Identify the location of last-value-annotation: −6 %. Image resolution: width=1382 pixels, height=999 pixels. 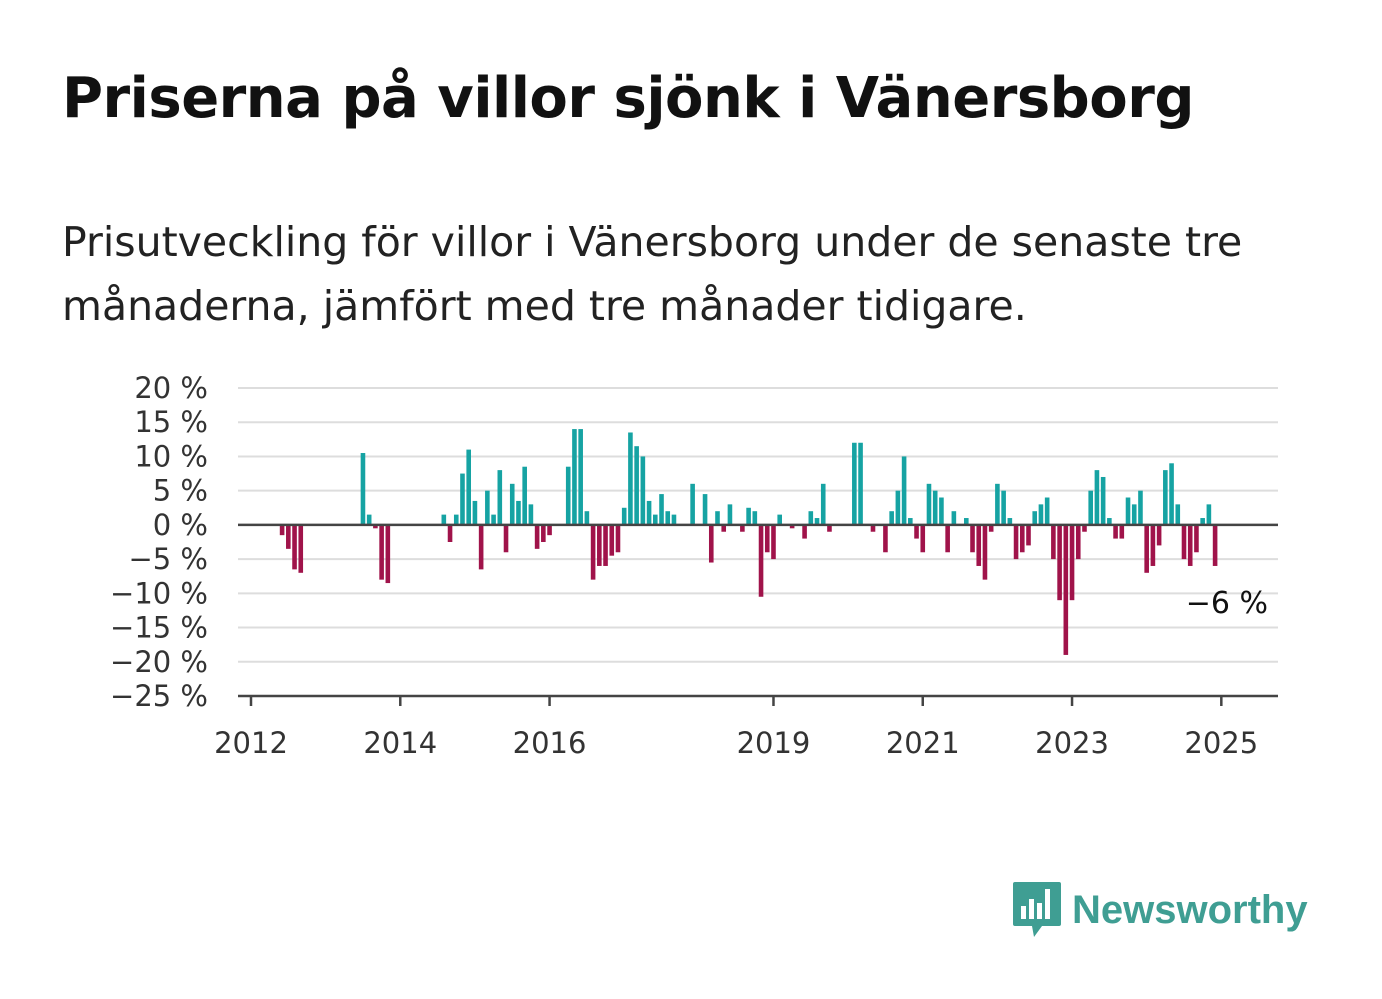
(1227, 603).